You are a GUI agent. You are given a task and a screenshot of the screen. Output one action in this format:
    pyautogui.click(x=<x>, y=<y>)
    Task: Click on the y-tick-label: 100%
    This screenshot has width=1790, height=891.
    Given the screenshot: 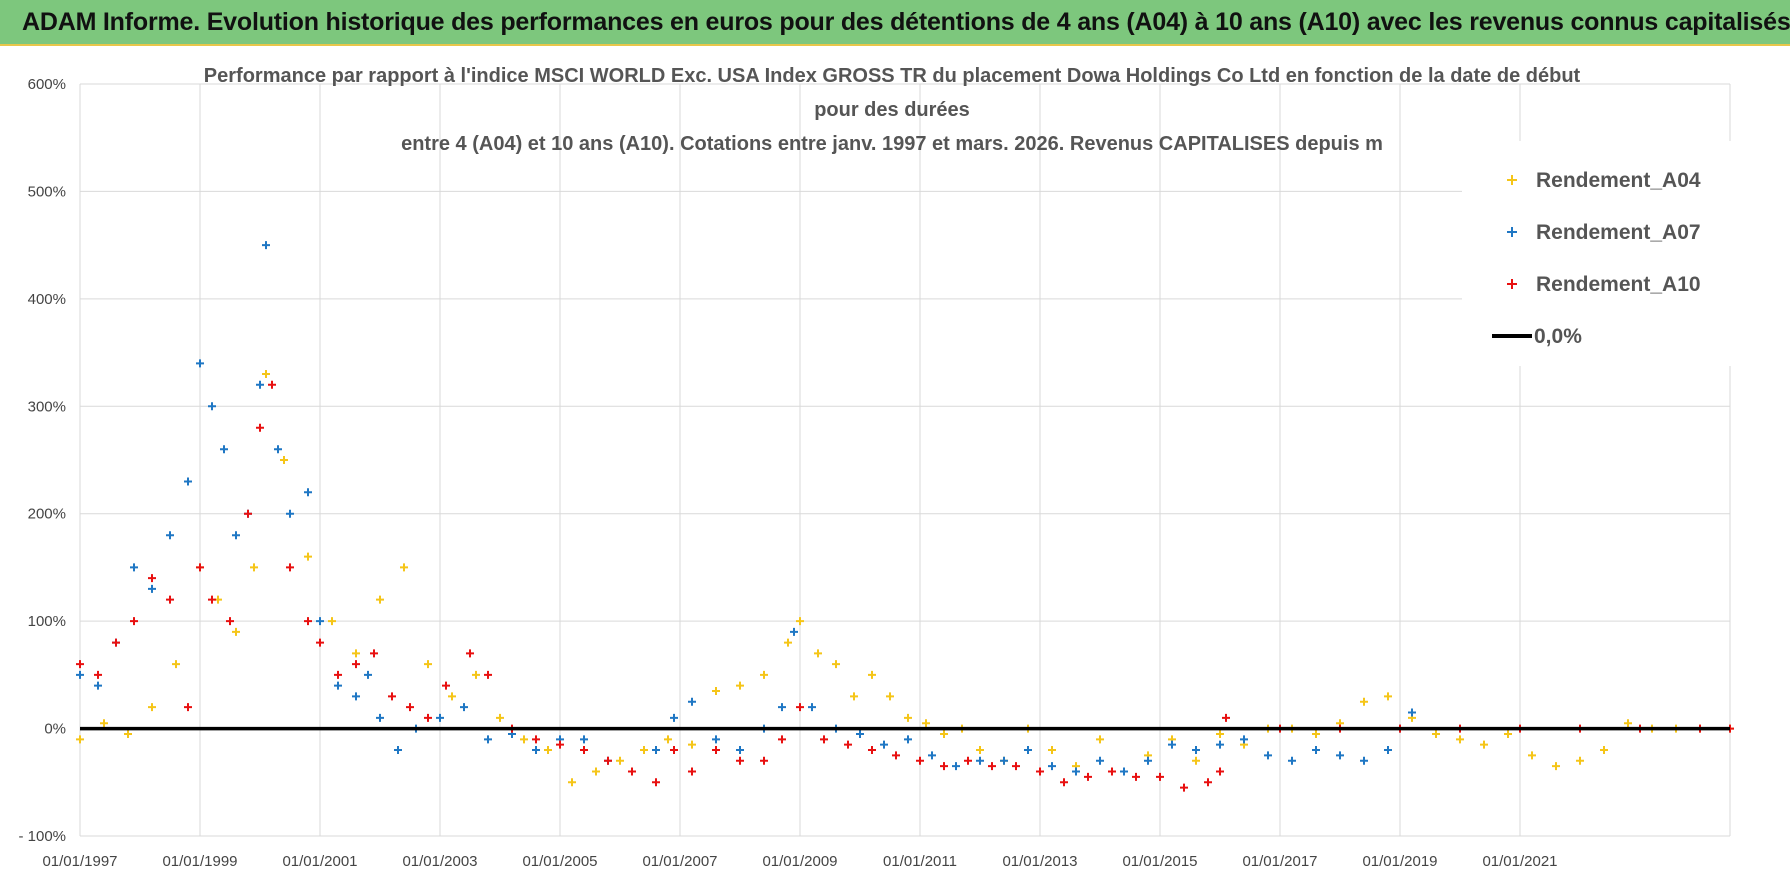 What is the action you would take?
    pyautogui.click(x=47, y=621)
    